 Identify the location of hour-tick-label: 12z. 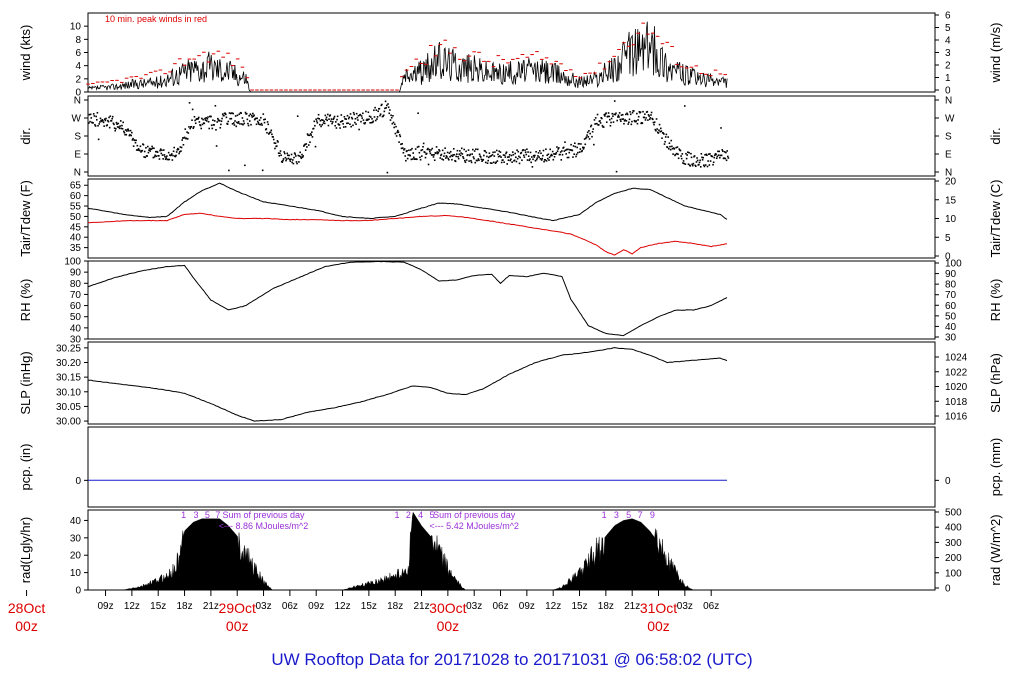
(342, 606).